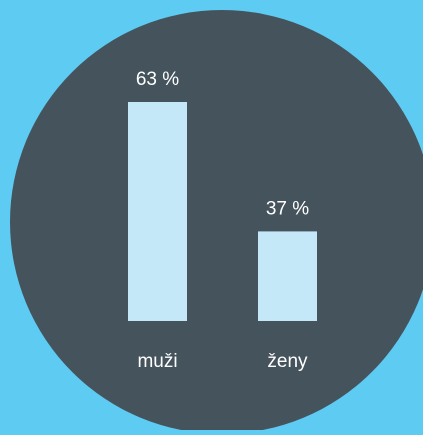 This screenshot has height=435, width=423. I want to click on category-label: ženy, so click(287, 361).